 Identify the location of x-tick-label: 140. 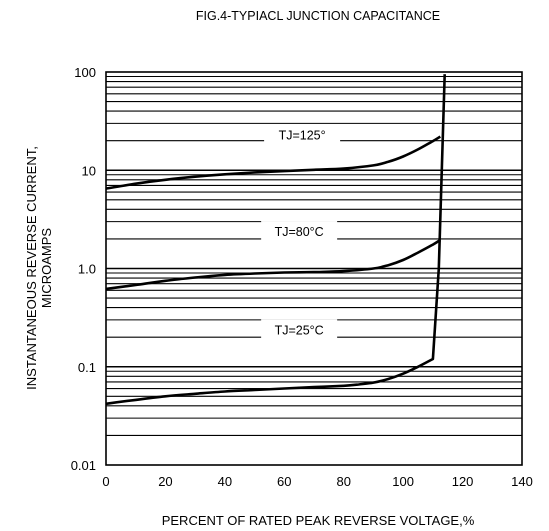
(522, 481).